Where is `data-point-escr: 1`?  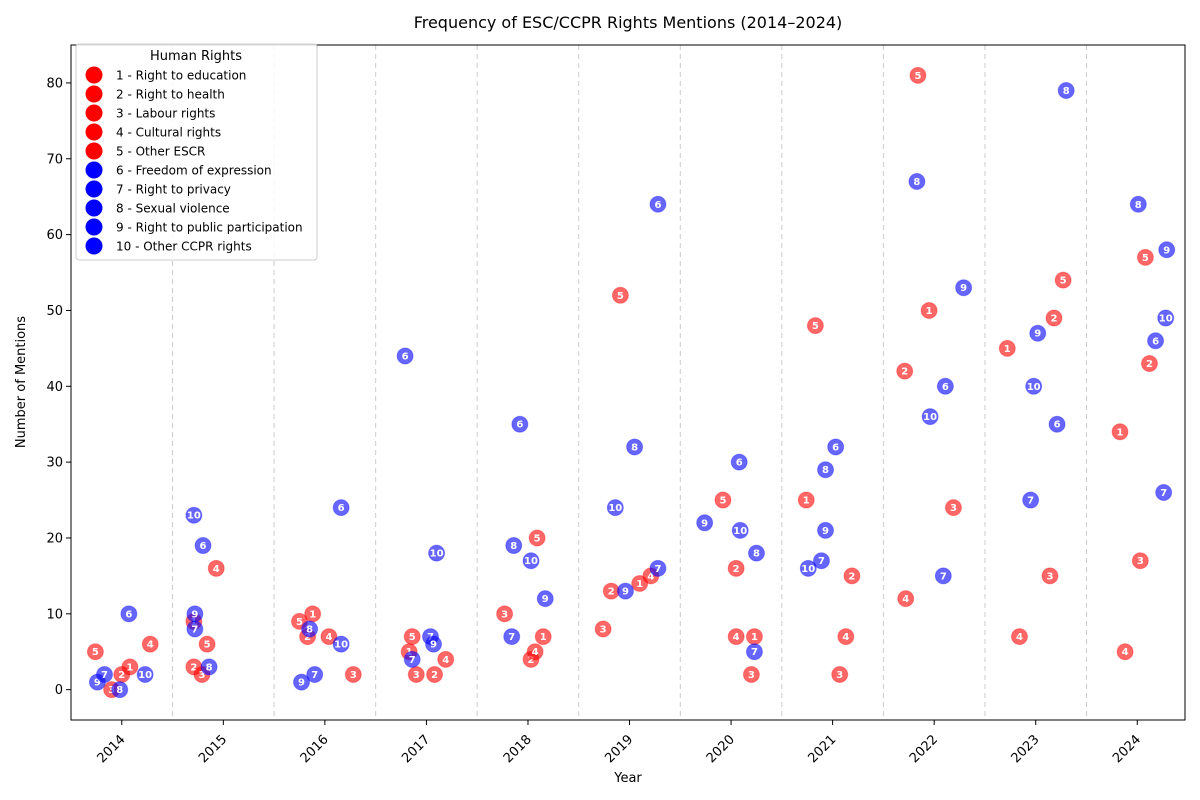 data-point-escr: 1 is located at coordinates (806, 500).